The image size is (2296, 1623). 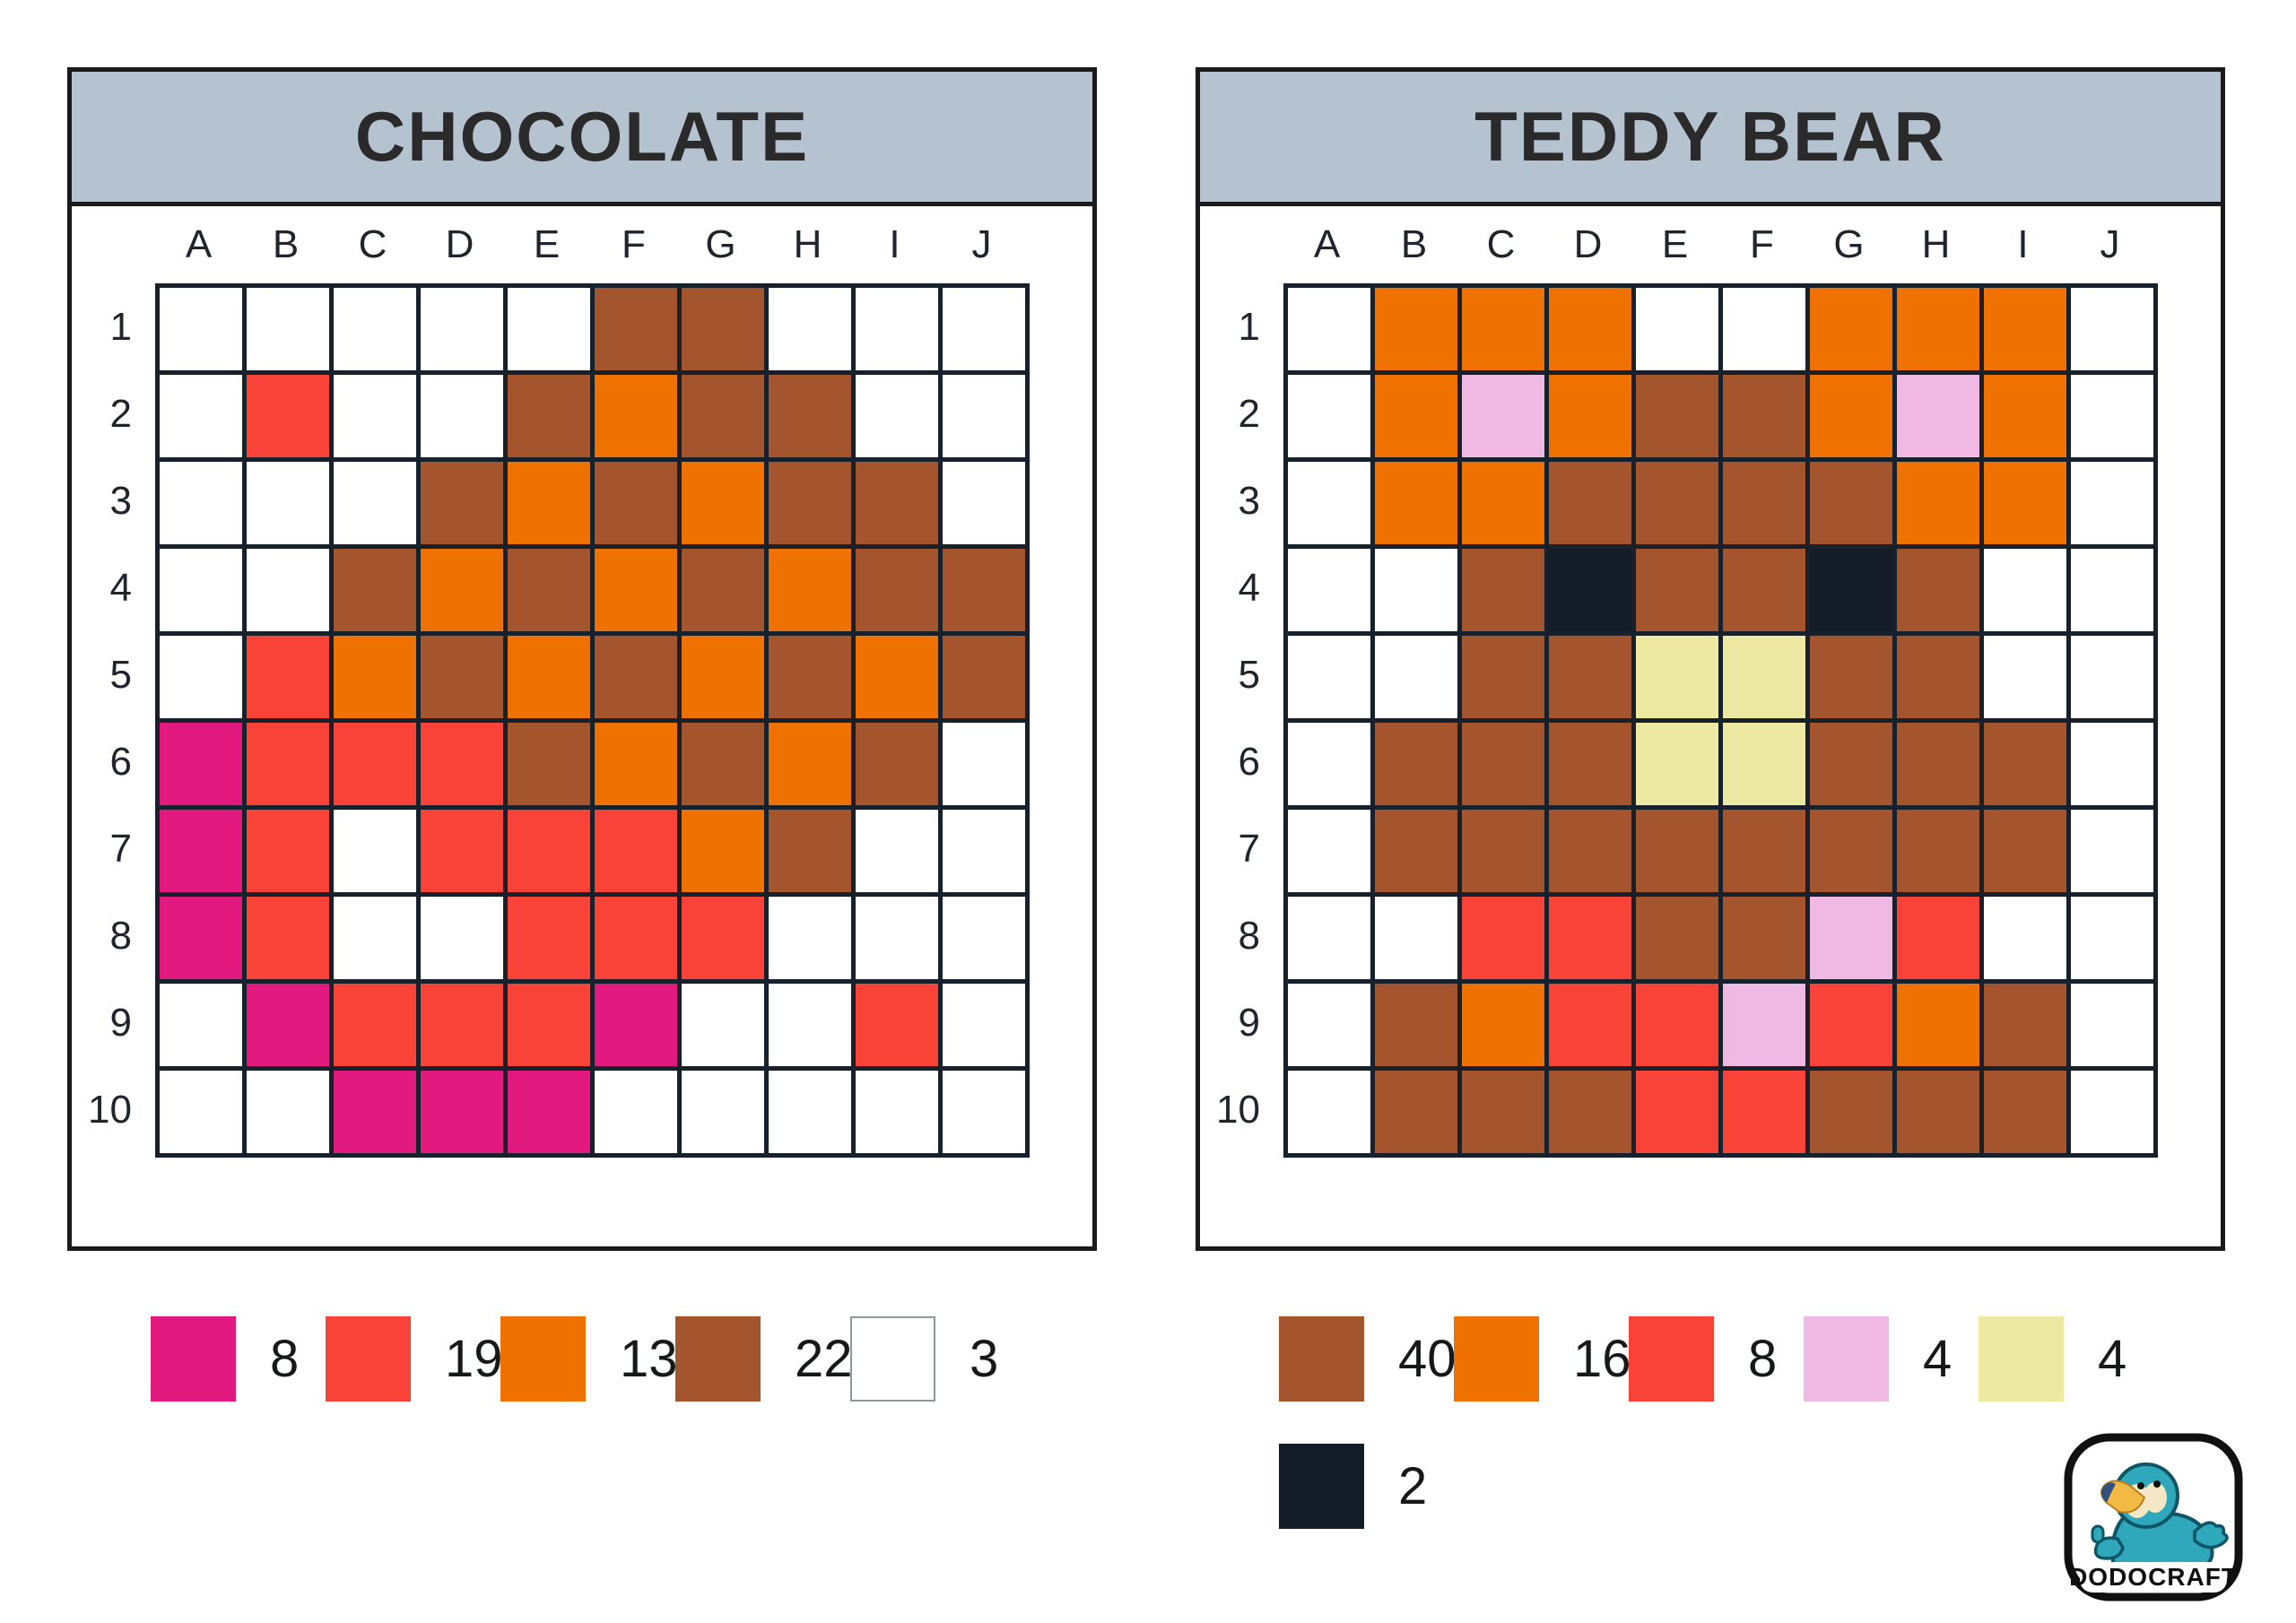 What do you see at coordinates (1416, 1112) in the screenshot?
I see `grid-cell-B10-brown` at bounding box center [1416, 1112].